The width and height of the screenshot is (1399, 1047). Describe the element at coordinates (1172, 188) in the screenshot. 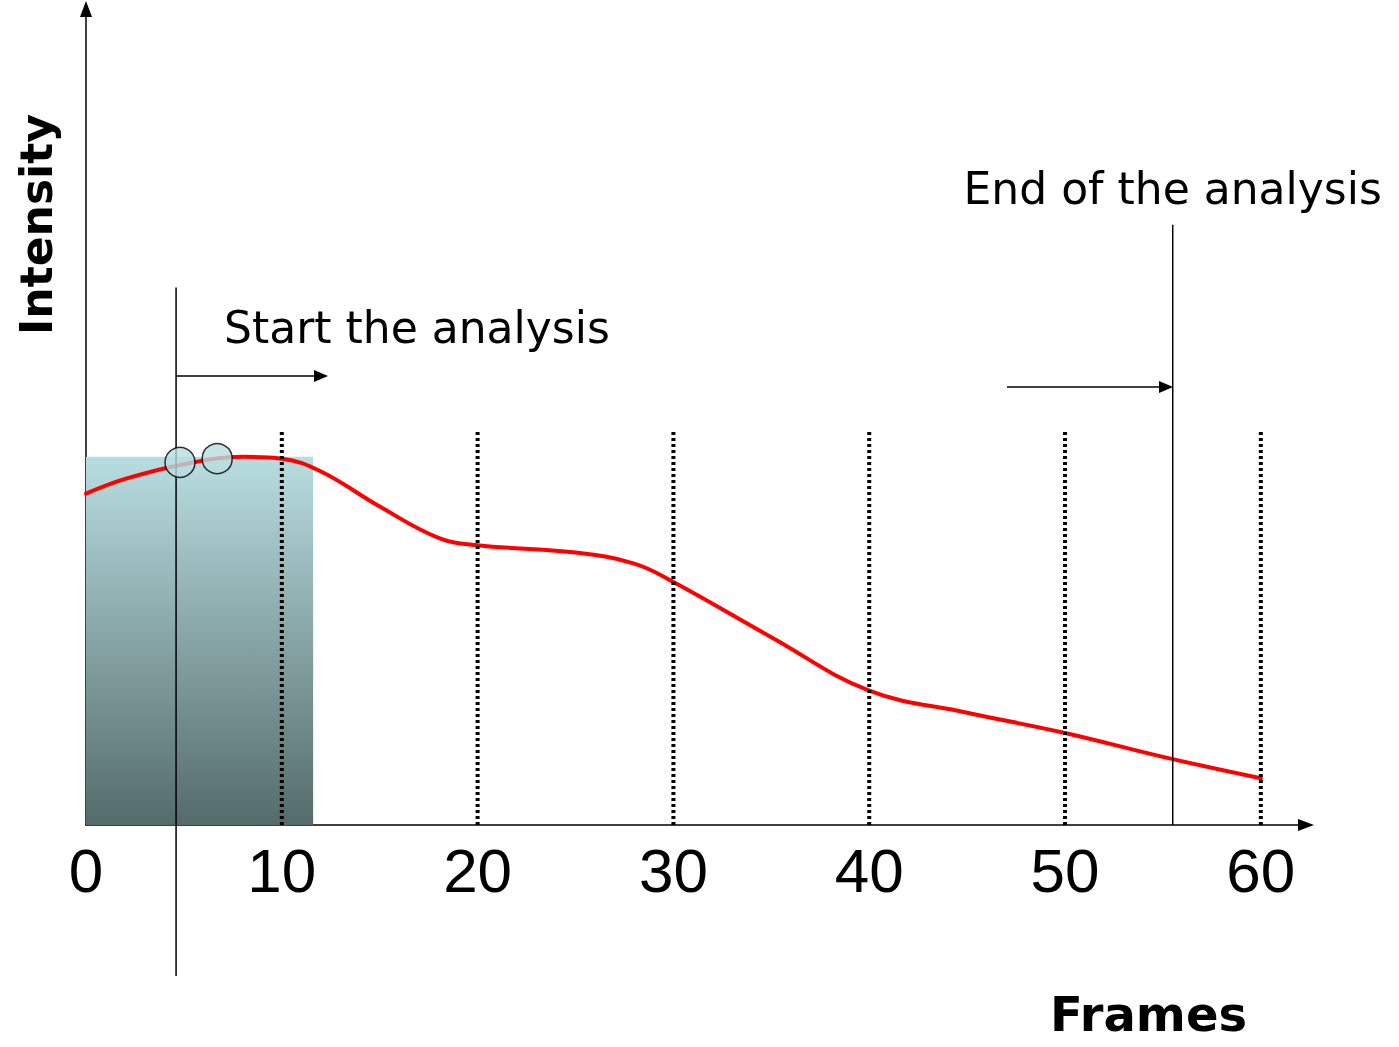

I see `ref-line-label: End of the analysis` at that location.